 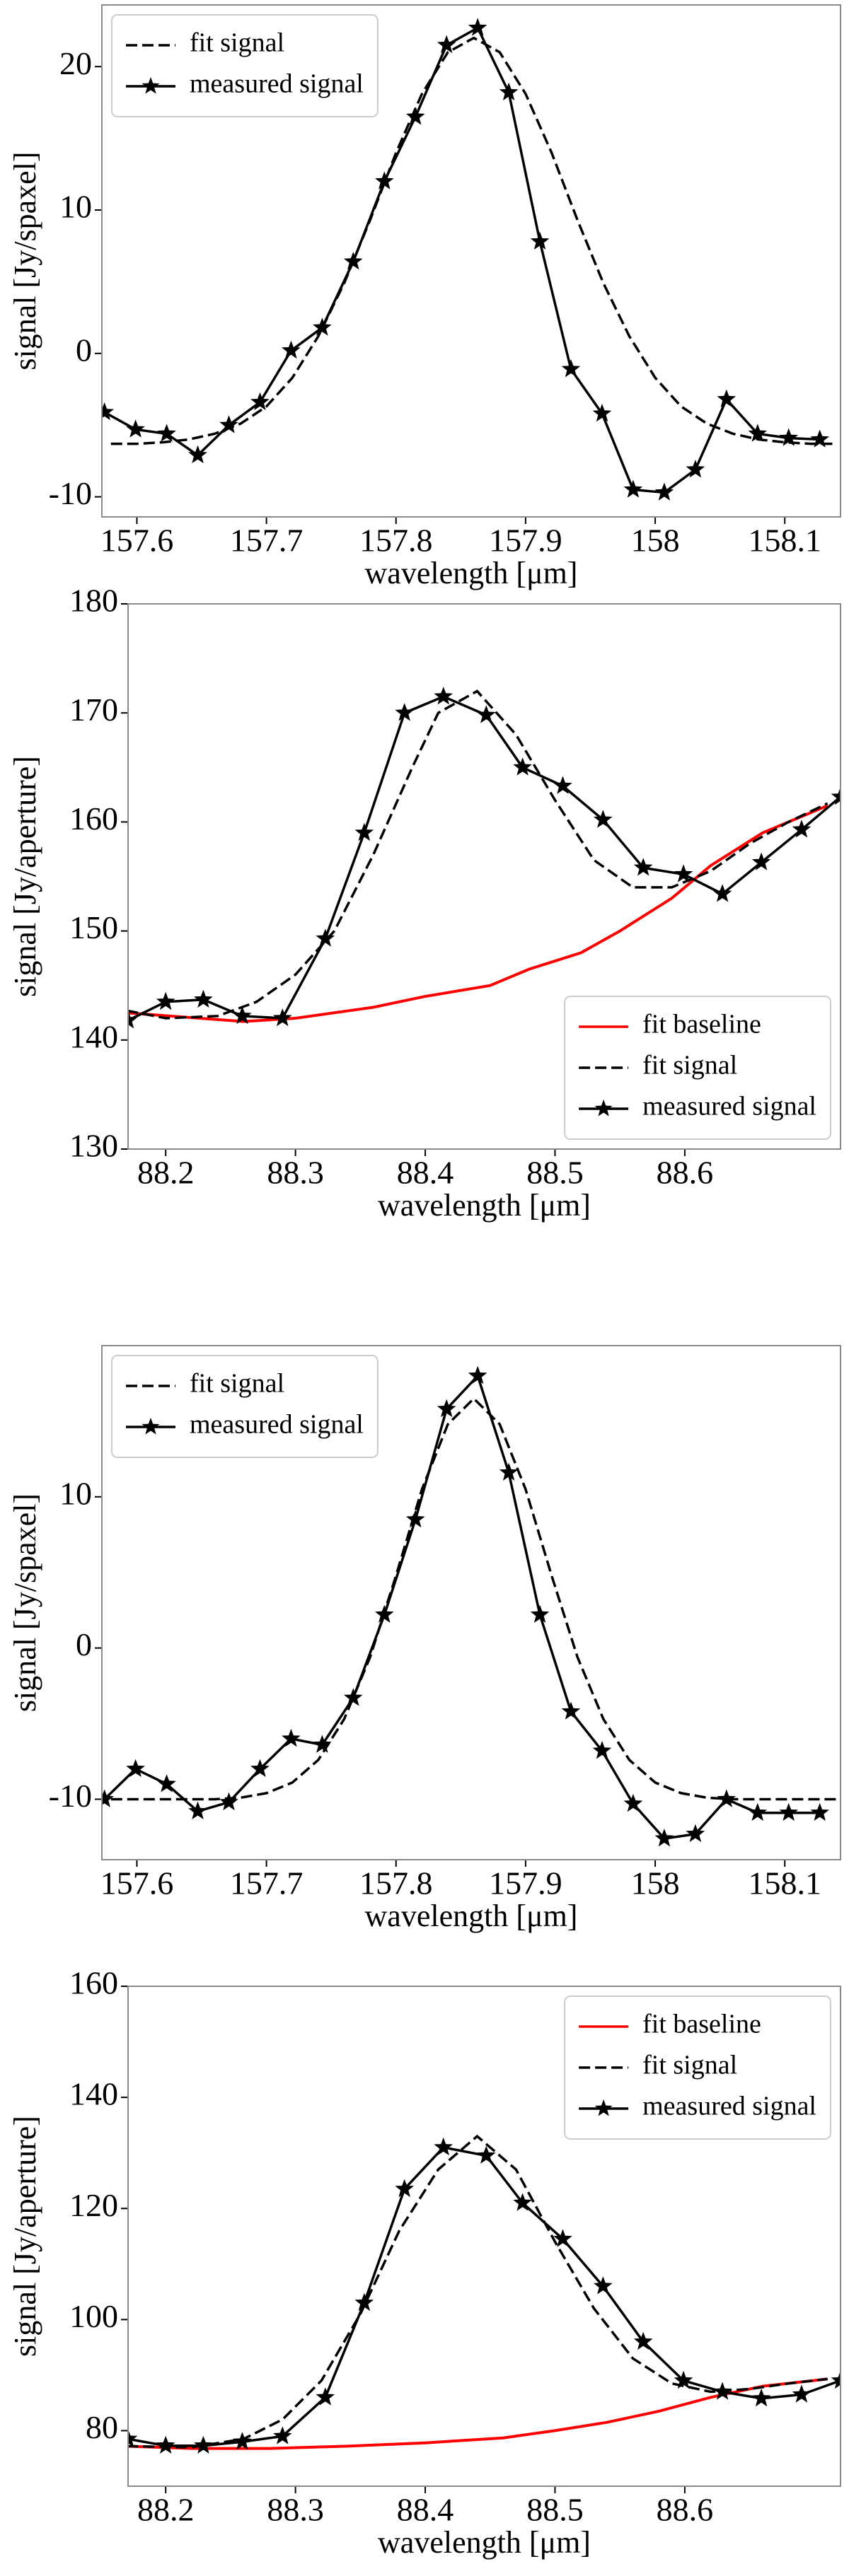 I want to click on y-tick-label: 130, so click(x=93, y=1146).